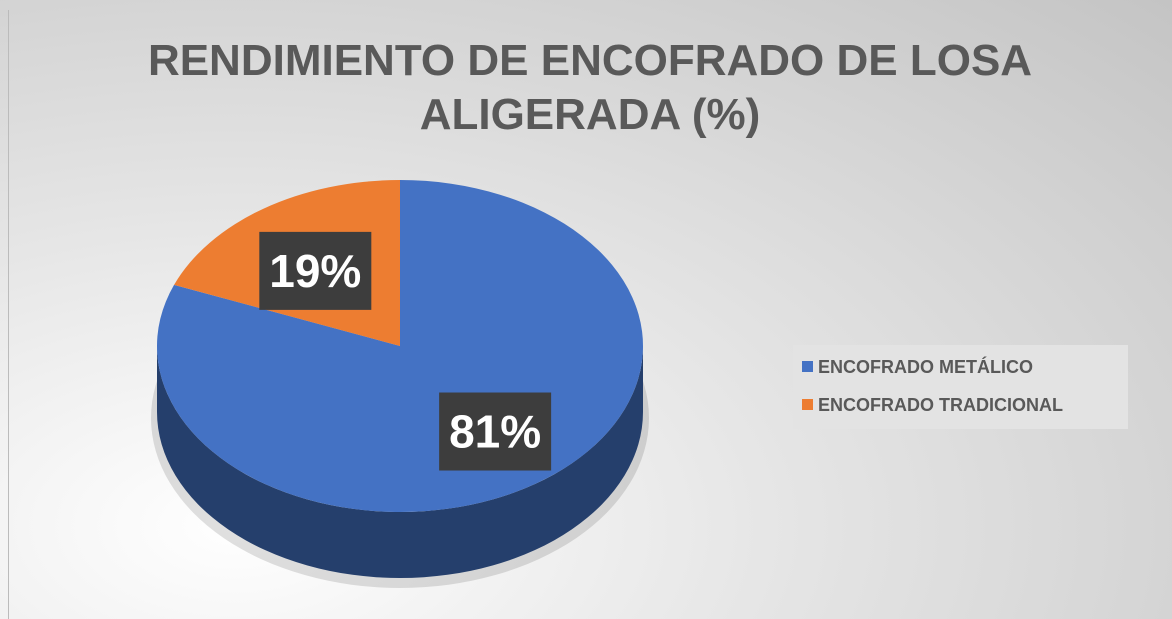 The image size is (1172, 619). I want to click on legend-label: ENCOFRADO METÁLICO, so click(925, 366).